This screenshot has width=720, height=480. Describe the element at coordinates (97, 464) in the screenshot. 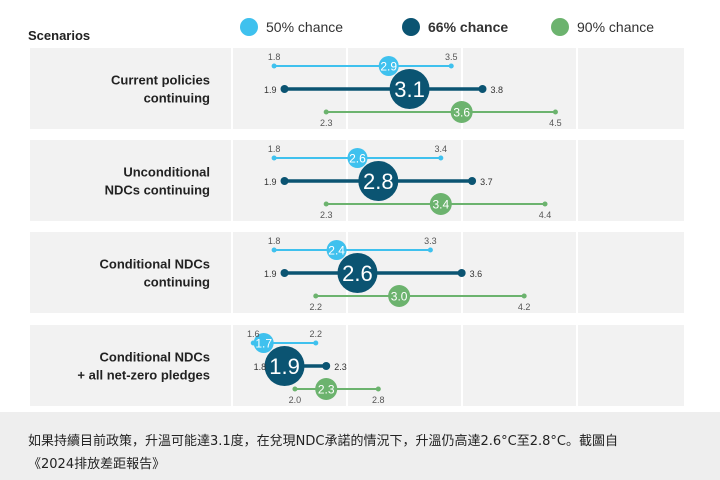

I see `caption-line-2: 《2024排放差距報告》` at that location.